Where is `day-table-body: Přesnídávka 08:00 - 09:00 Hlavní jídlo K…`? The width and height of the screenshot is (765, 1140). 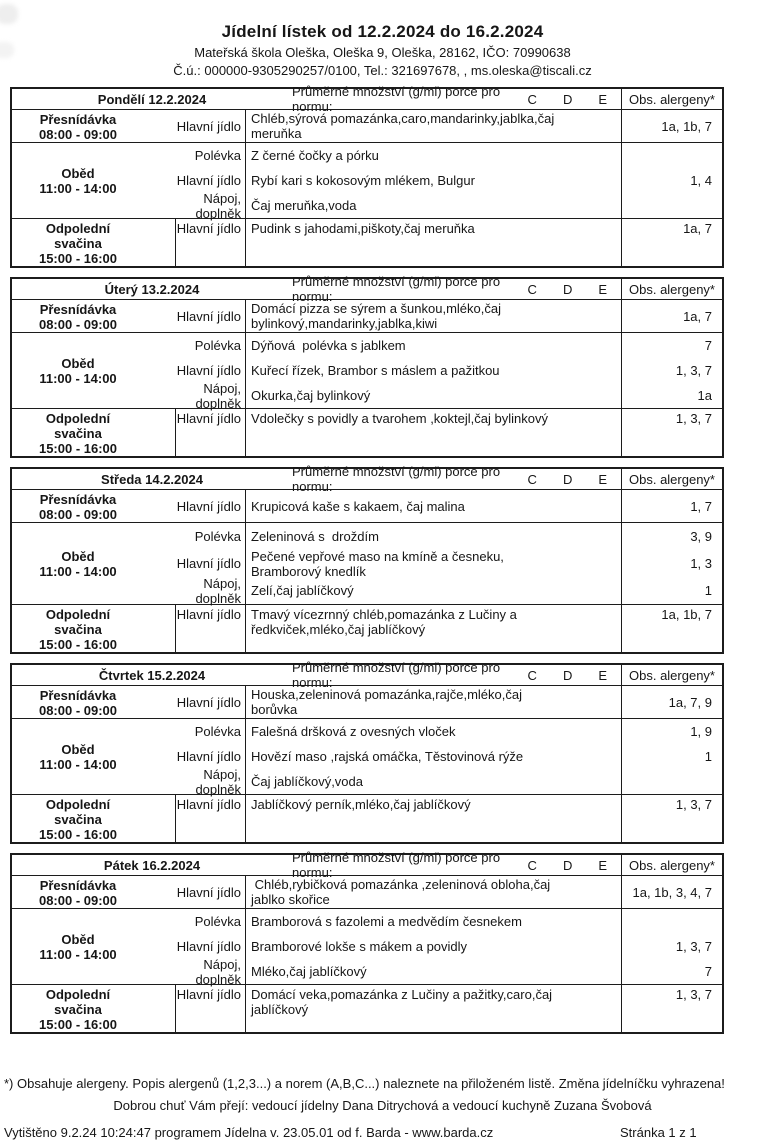
day-table-body: Přesnídávka 08:00 - 09:00 Hlavní jídlo K… is located at coordinates (367, 570).